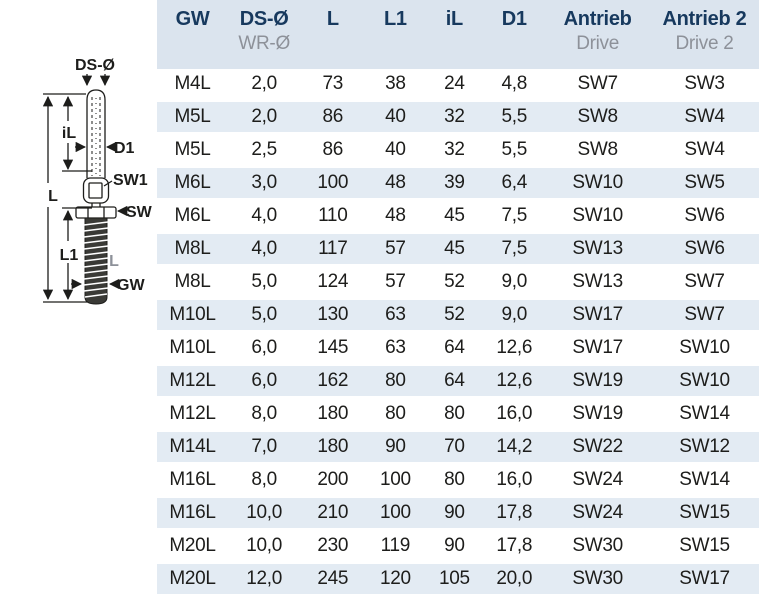 The image size is (759, 597). What do you see at coordinates (333, 282) in the screenshot?
I see `table-cell: 124` at bounding box center [333, 282].